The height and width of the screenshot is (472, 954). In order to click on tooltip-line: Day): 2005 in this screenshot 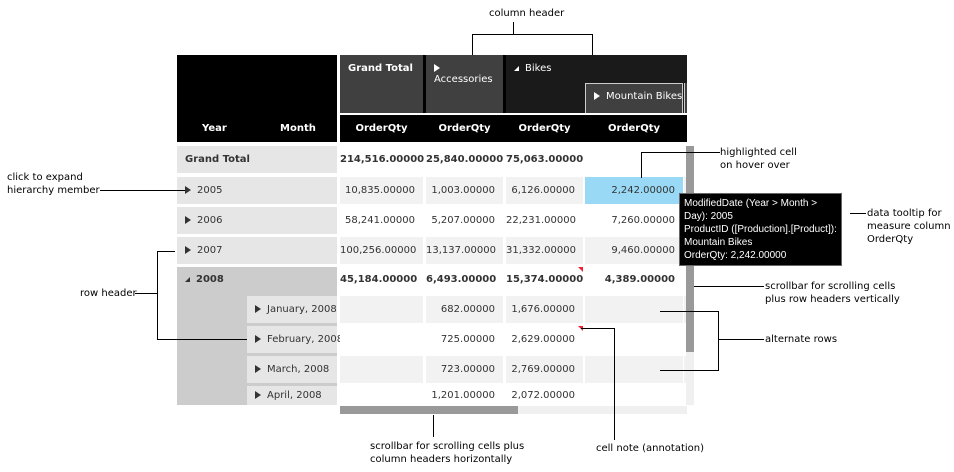, I will do `click(708, 216)`.